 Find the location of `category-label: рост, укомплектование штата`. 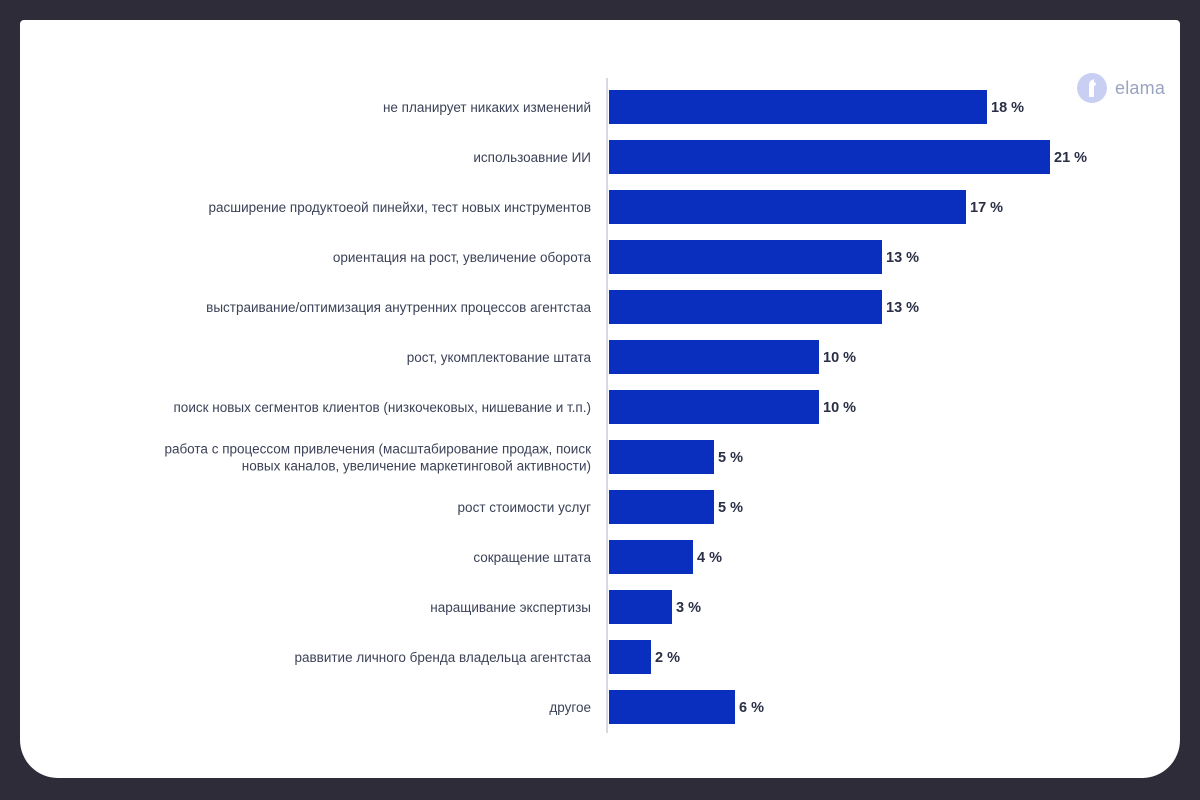

category-label: рост, укомплектование штата is located at coordinates (499, 357).